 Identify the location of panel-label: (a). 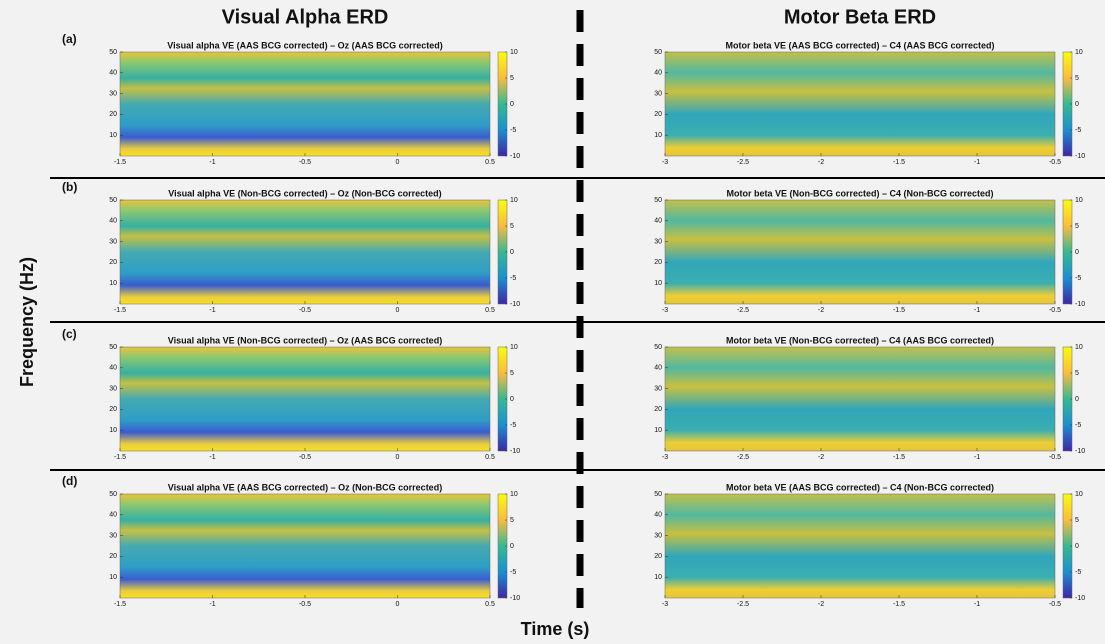
(69, 39).